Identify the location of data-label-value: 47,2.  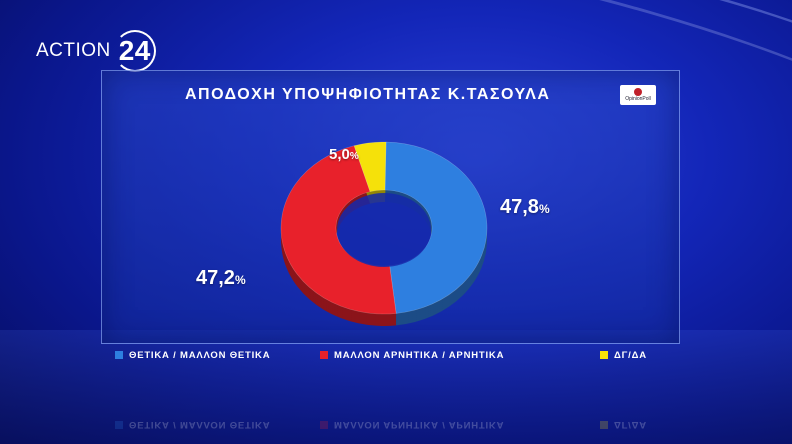
(215, 278).